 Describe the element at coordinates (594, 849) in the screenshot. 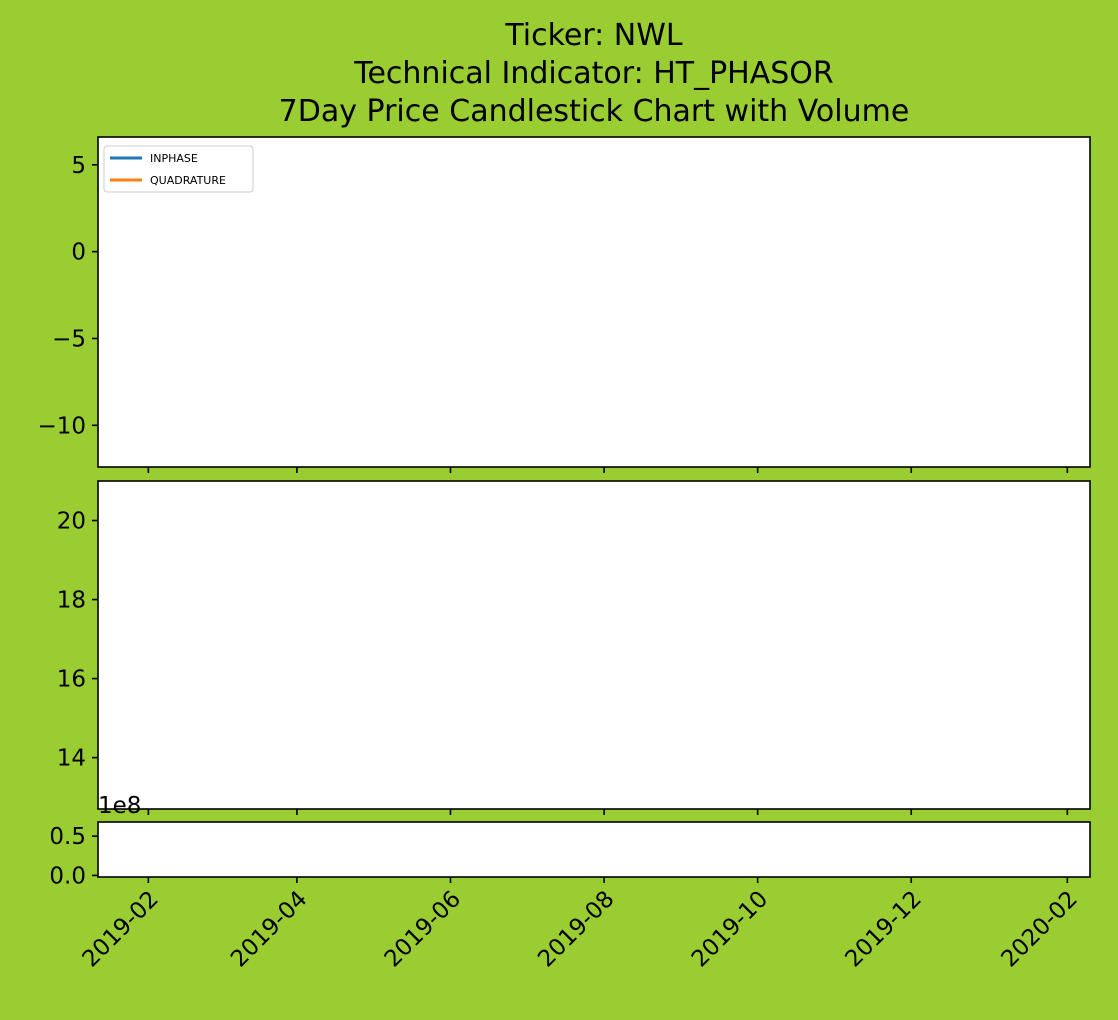

I see `volume-frame` at that location.